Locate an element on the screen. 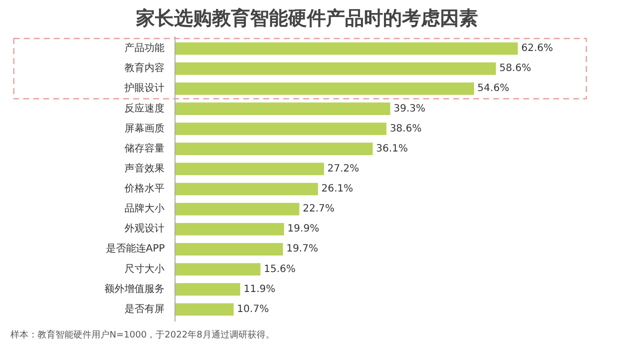  y-tick-label: 护眼设计 is located at coordinates (144, 88).